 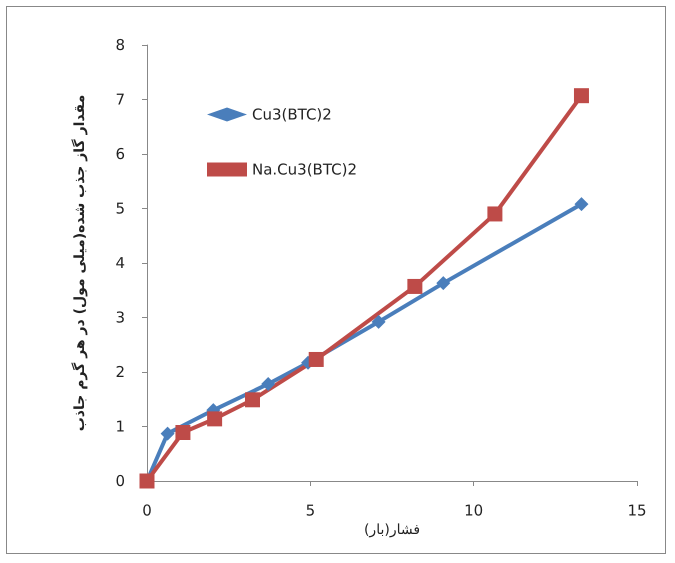 I want to click on legend-label: Na.Cu3(BTC)2, so click(x=304, y=169).